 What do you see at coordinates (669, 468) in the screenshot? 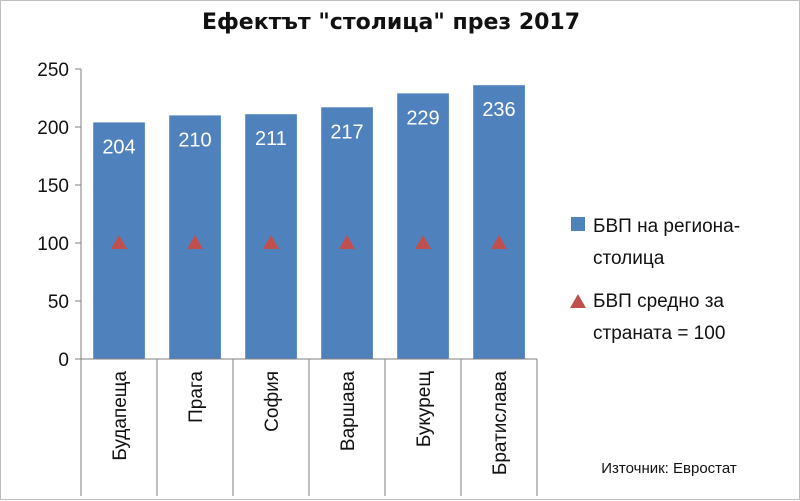
I see `source-note: Източник: Евростат` at bounding box center [669, 468].